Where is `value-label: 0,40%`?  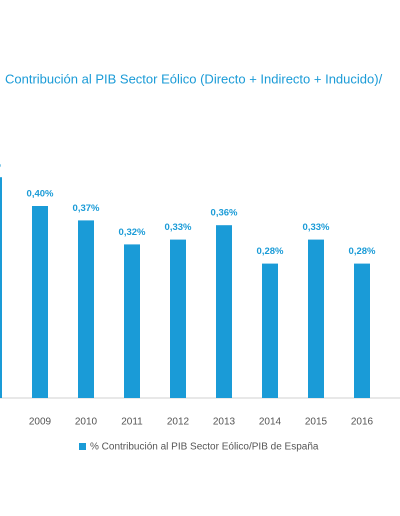
value-label: 0,40% is located at coordinates (40, 194).